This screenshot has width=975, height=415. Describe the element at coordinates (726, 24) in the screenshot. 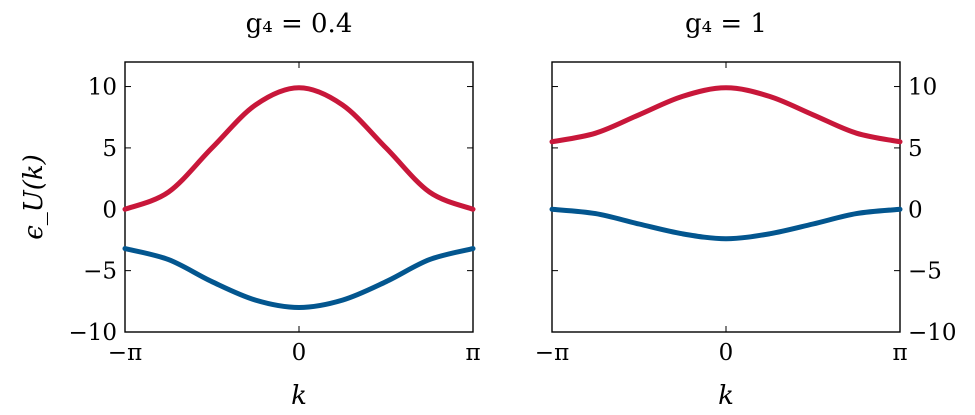

I see `chart-title: g₄ = 1` at that location.